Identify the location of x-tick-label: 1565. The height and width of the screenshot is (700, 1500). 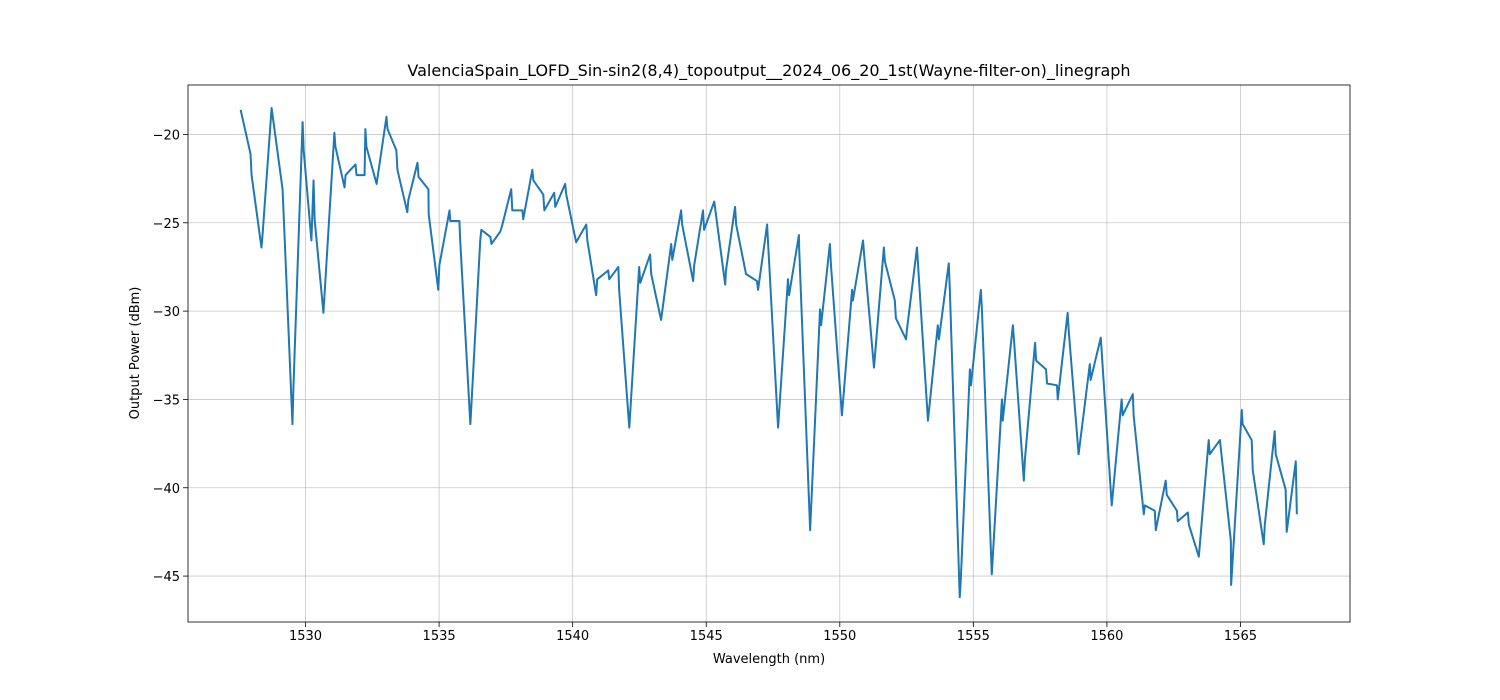
(1240, 636).